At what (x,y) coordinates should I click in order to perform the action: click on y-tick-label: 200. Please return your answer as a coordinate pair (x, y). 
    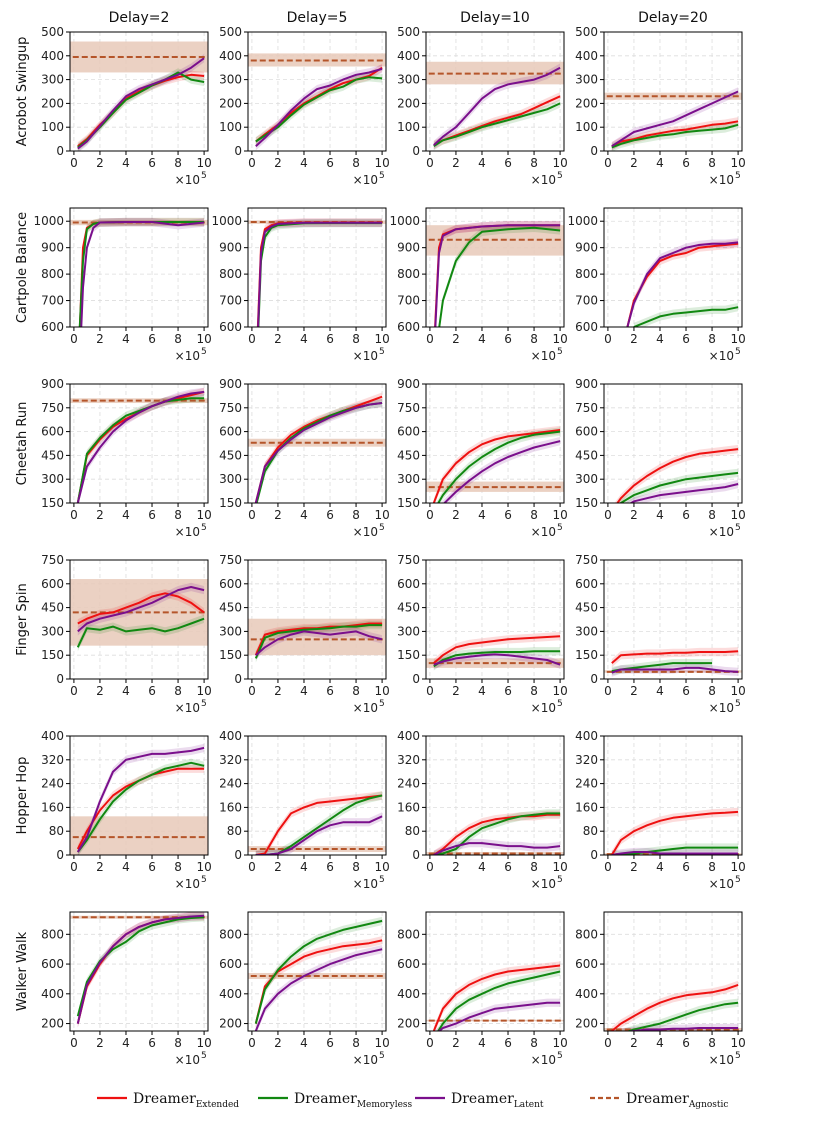
    Looking at the image, I should click on (408, 103).